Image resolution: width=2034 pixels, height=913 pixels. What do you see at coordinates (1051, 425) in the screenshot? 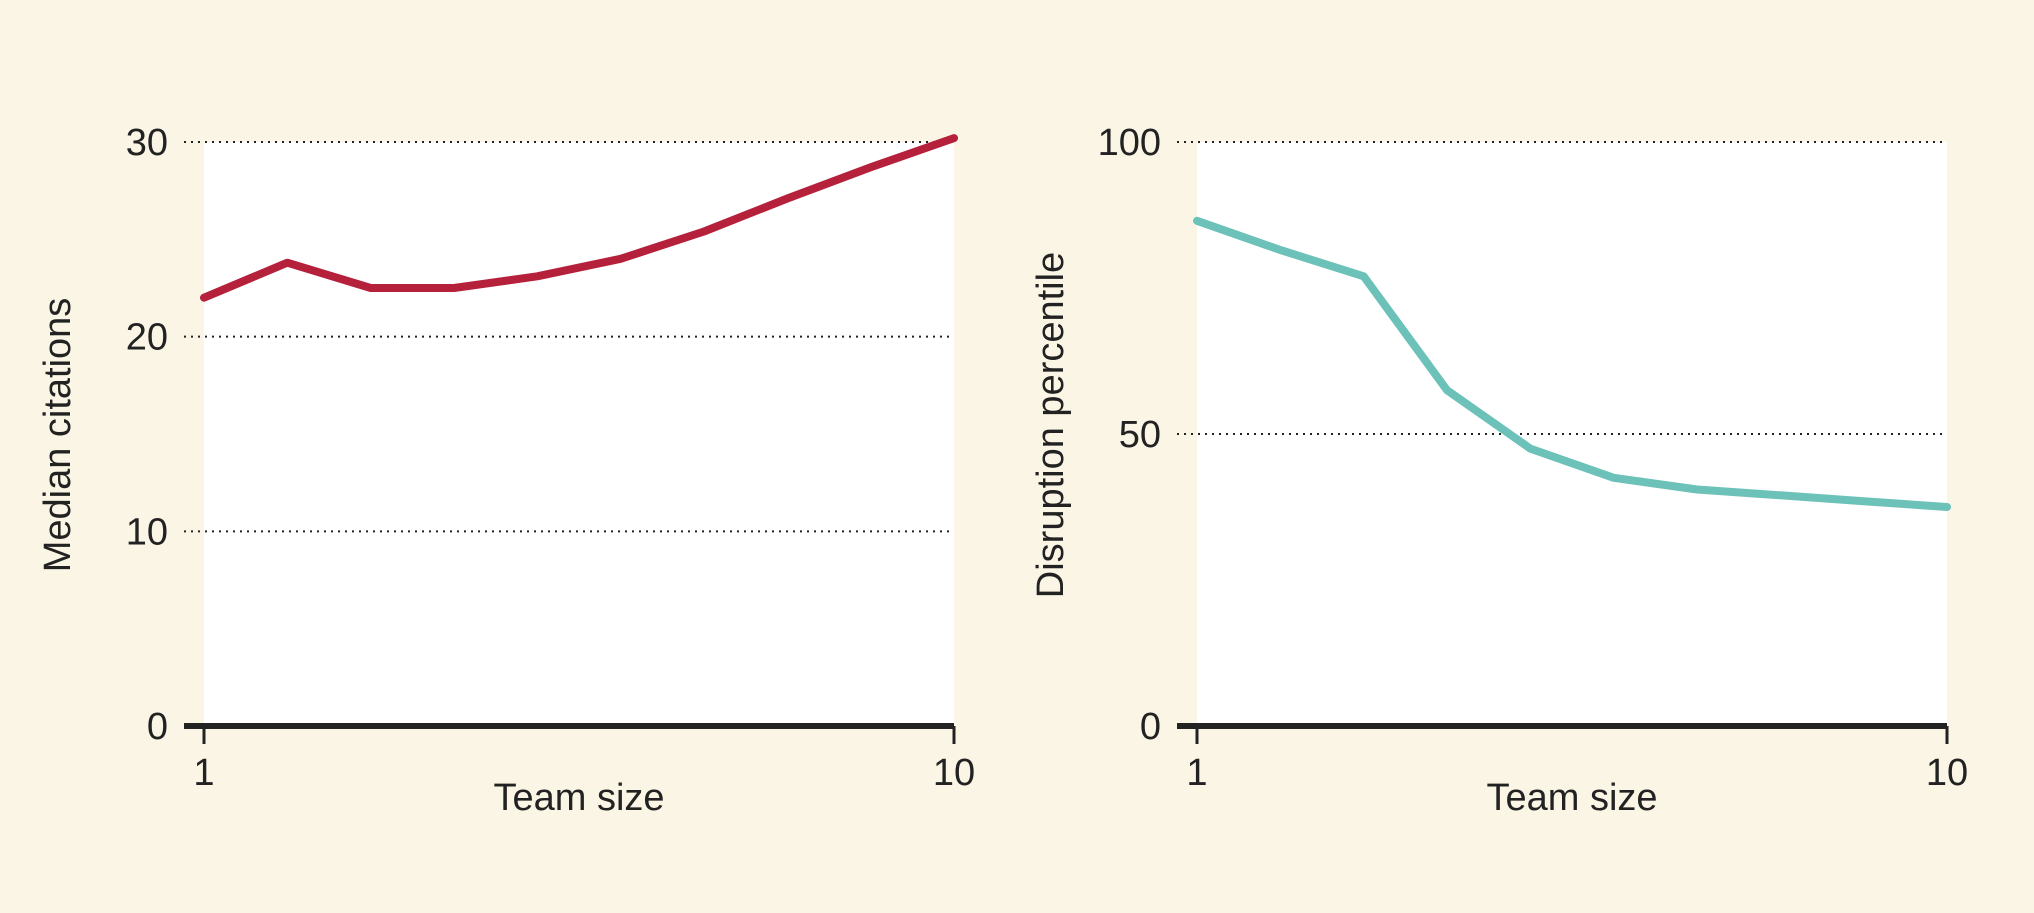
I see `y-axis-title: Disruption percentile` at bounding box center [1051, 425].